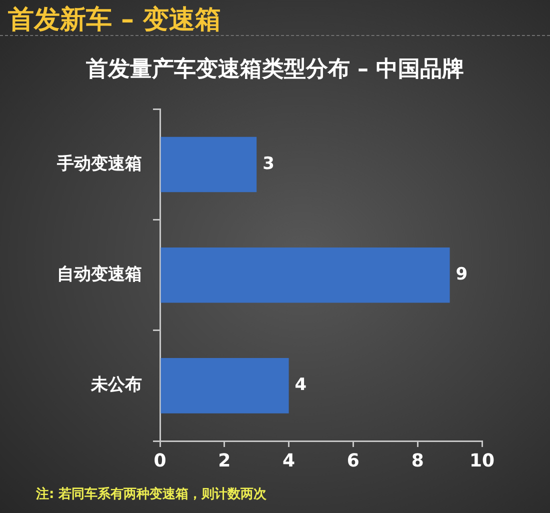  Describe the element at coordinates (300, 385) in the screenshot. I see `data-label: 4` at that location.